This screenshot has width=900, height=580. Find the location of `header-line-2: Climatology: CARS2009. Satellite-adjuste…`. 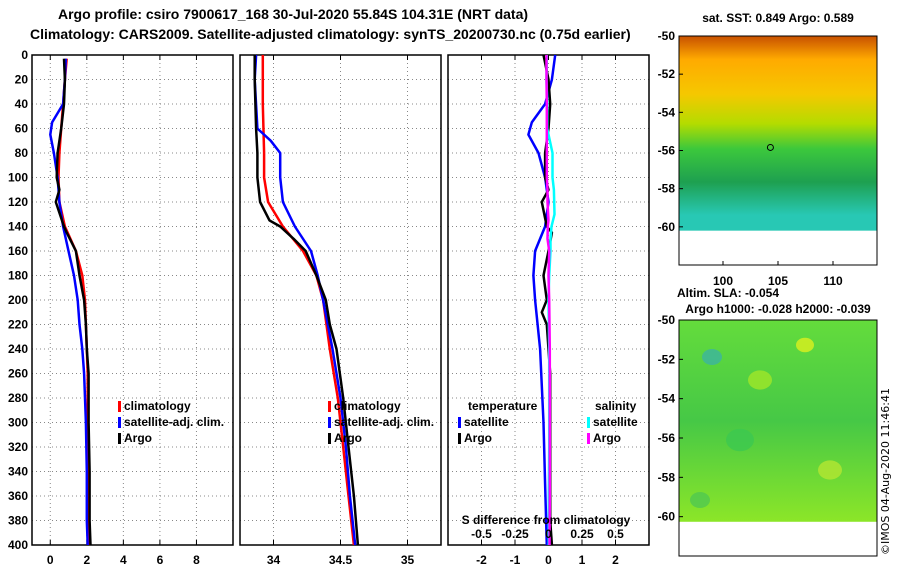

header-line-2: Climatology: CARS2009. Satellite-adjuste… is located at coordinates (330, 34).